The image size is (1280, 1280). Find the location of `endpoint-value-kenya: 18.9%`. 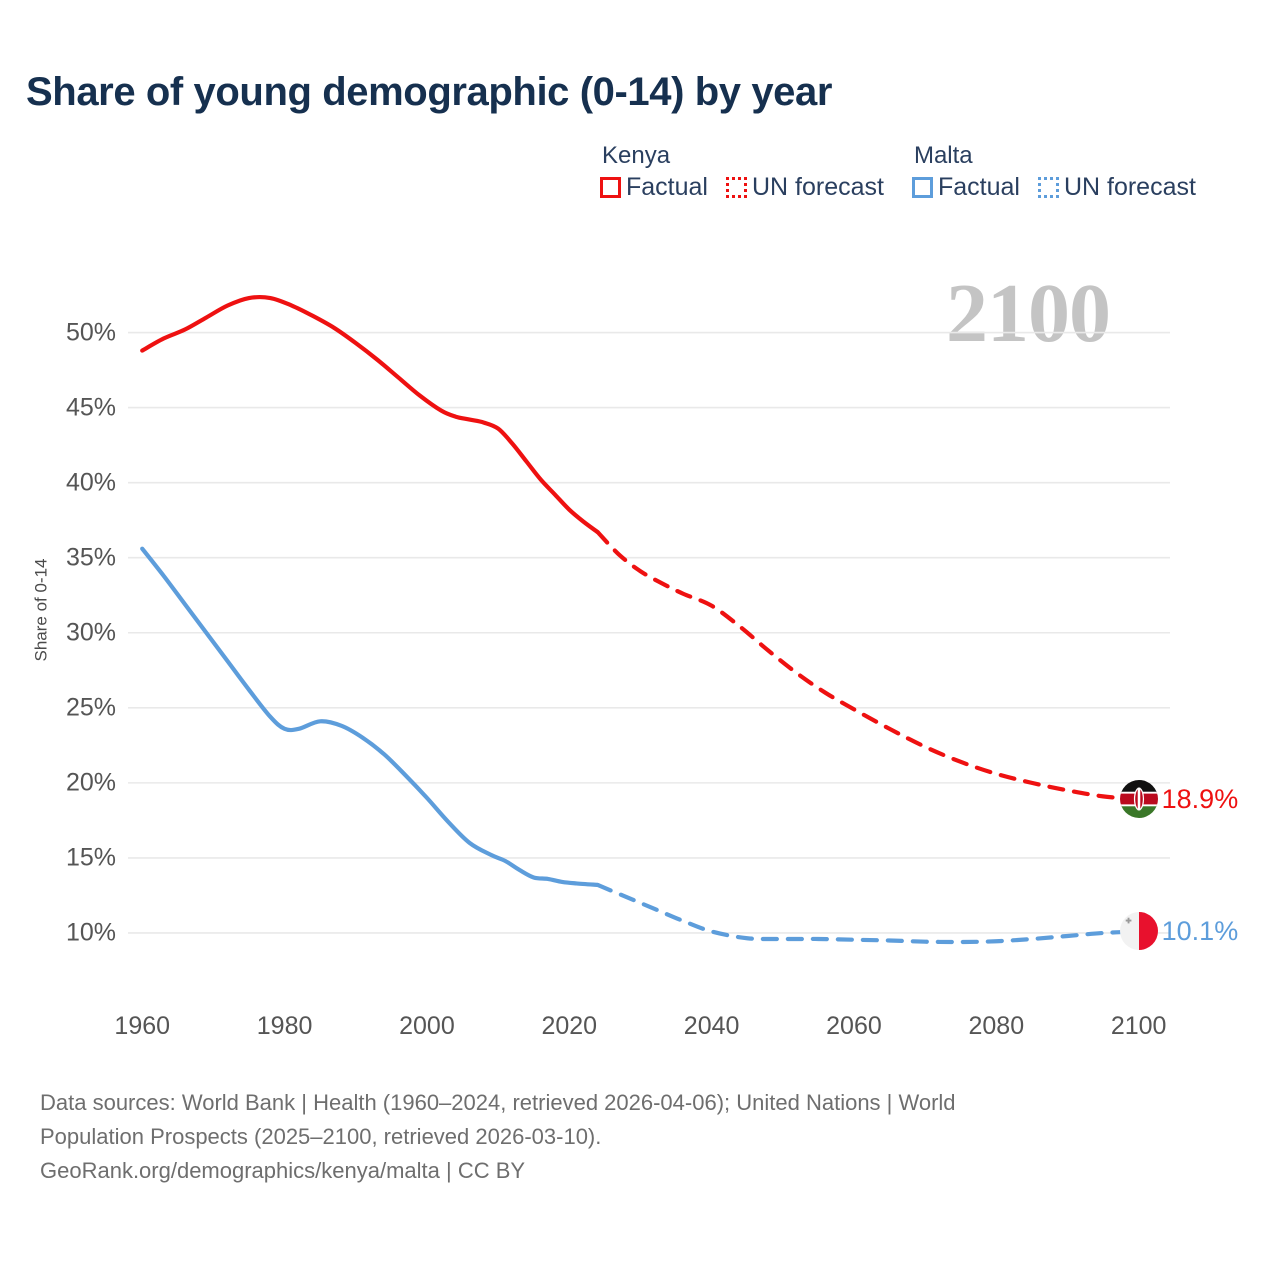

endpoint-value-kenya: 18.9% is located at coordinates (1200, 798).